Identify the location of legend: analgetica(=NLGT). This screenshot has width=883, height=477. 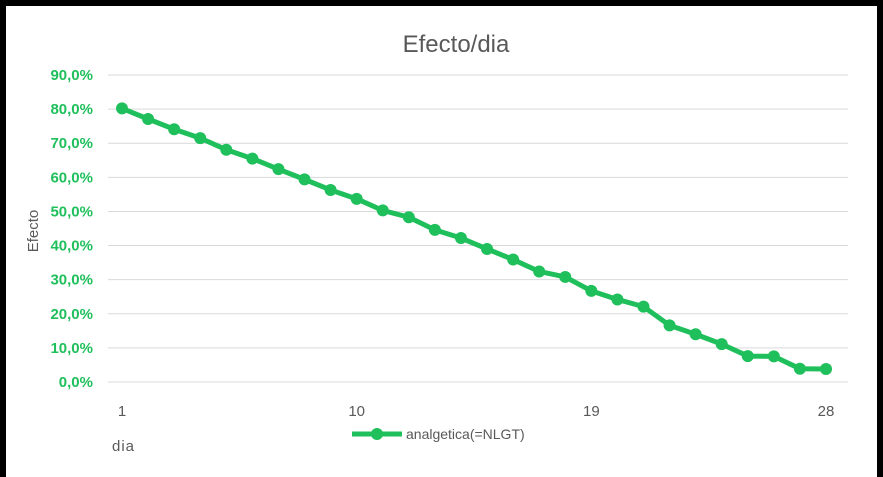
(438, 434).